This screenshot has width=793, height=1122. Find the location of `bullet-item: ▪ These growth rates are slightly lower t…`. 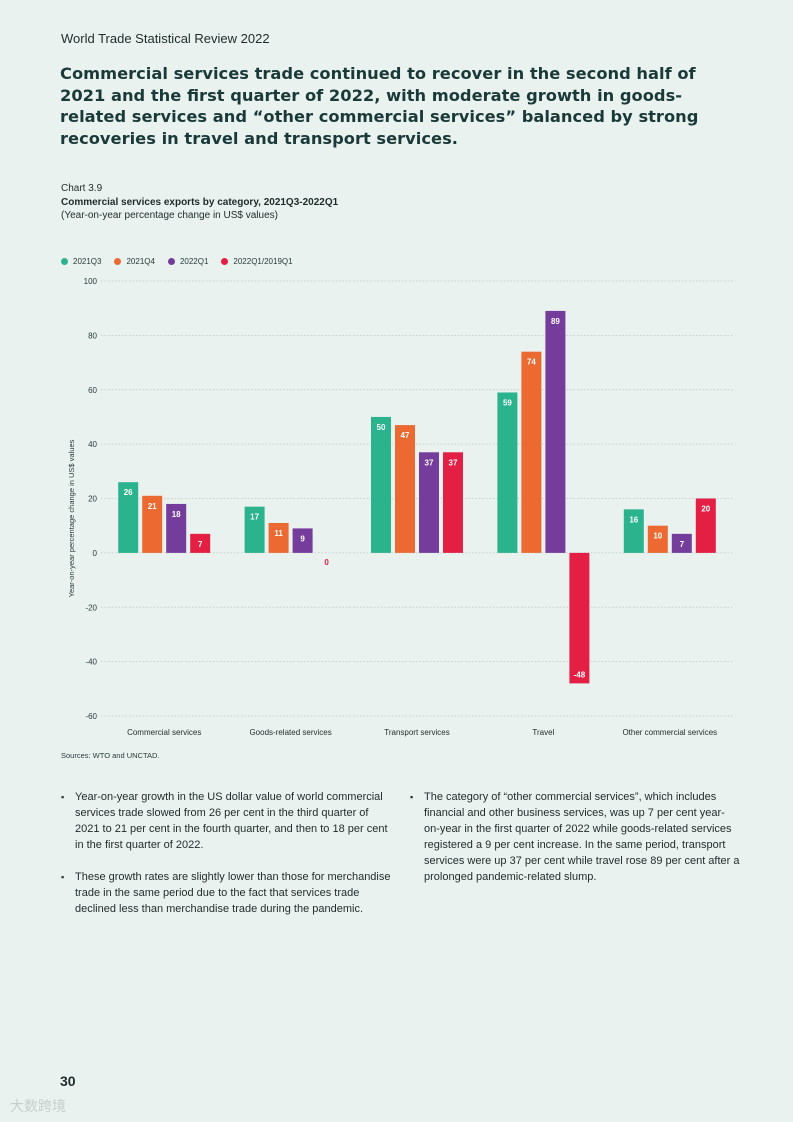

bullet-item: ▪ These growth rates are slightly lower t… is located at coordinates (226, 893).